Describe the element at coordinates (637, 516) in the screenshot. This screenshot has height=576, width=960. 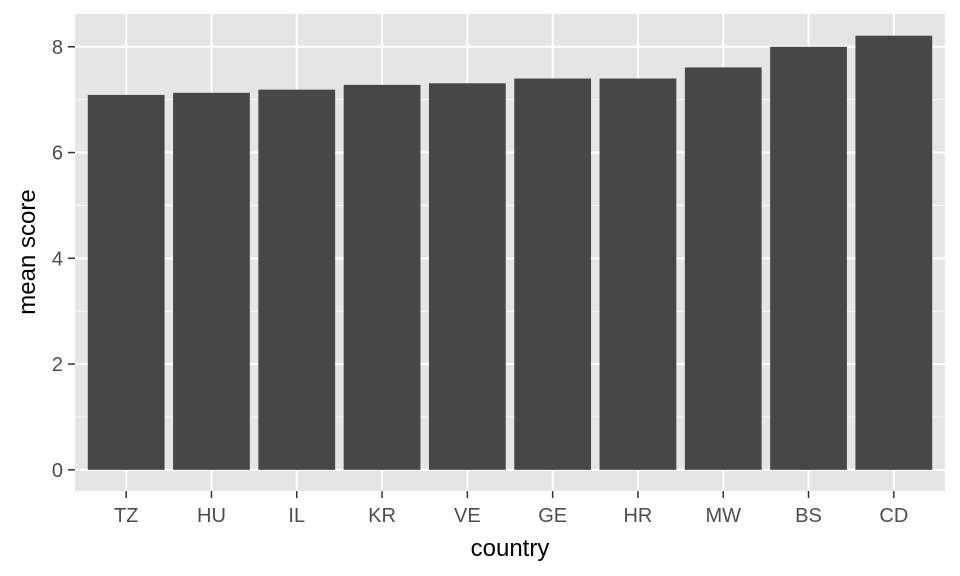
I see `x-tick-label-hr: HR` at that location.